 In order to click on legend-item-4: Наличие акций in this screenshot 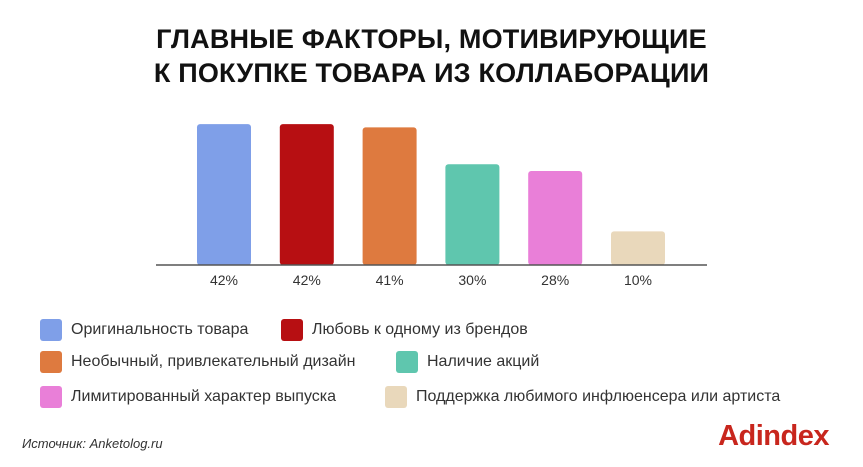, I will do `click(467, 362)`.